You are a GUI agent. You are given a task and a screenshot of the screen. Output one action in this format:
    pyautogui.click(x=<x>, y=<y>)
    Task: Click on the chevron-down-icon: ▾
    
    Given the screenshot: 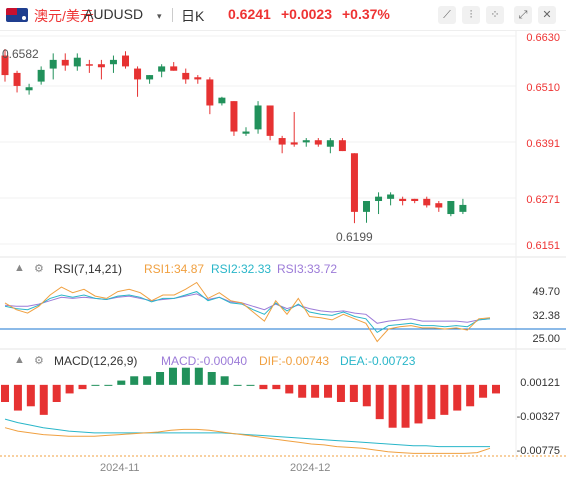 What is the action you would take?
    pyautogui.click(x=159, y=16)
    